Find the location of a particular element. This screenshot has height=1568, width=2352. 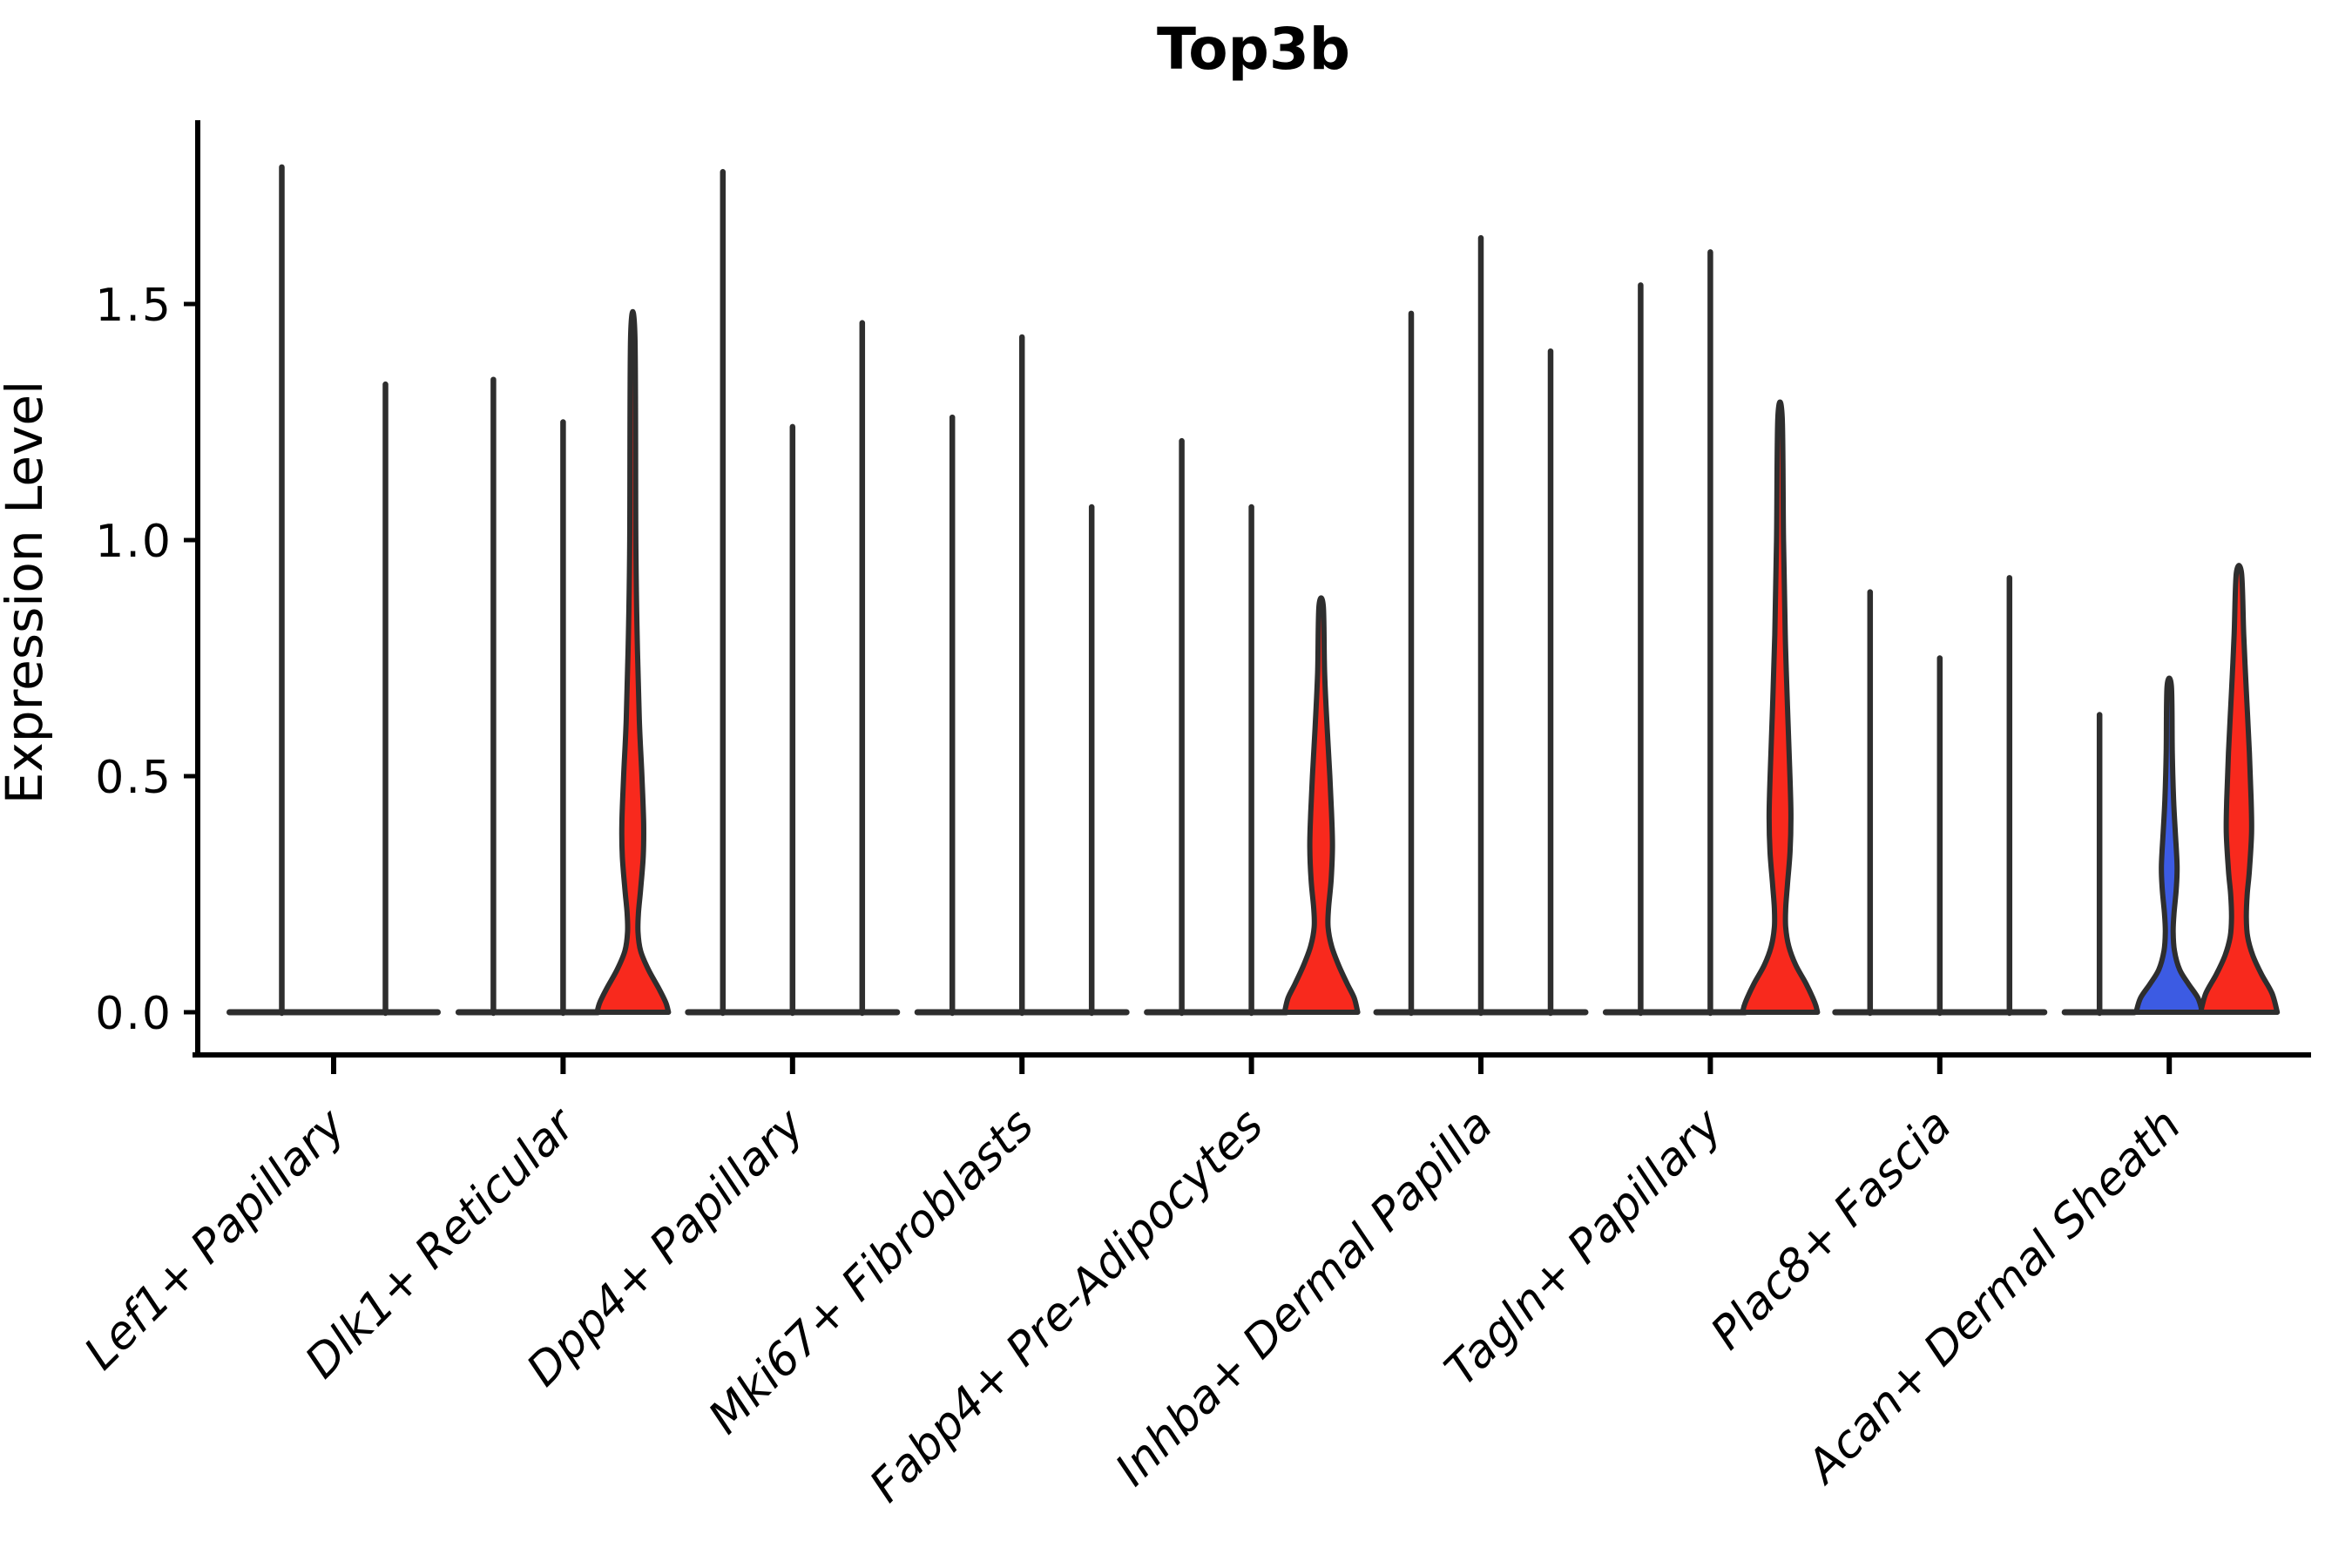

x-tick-label: Acan+ Dermal Sheath is located at coordinates (1993, 1297).